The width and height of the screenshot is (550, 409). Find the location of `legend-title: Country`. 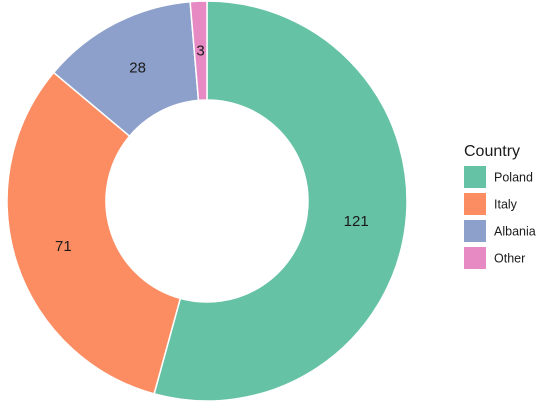

legend-title: Country is located at coordinates (492, 151).